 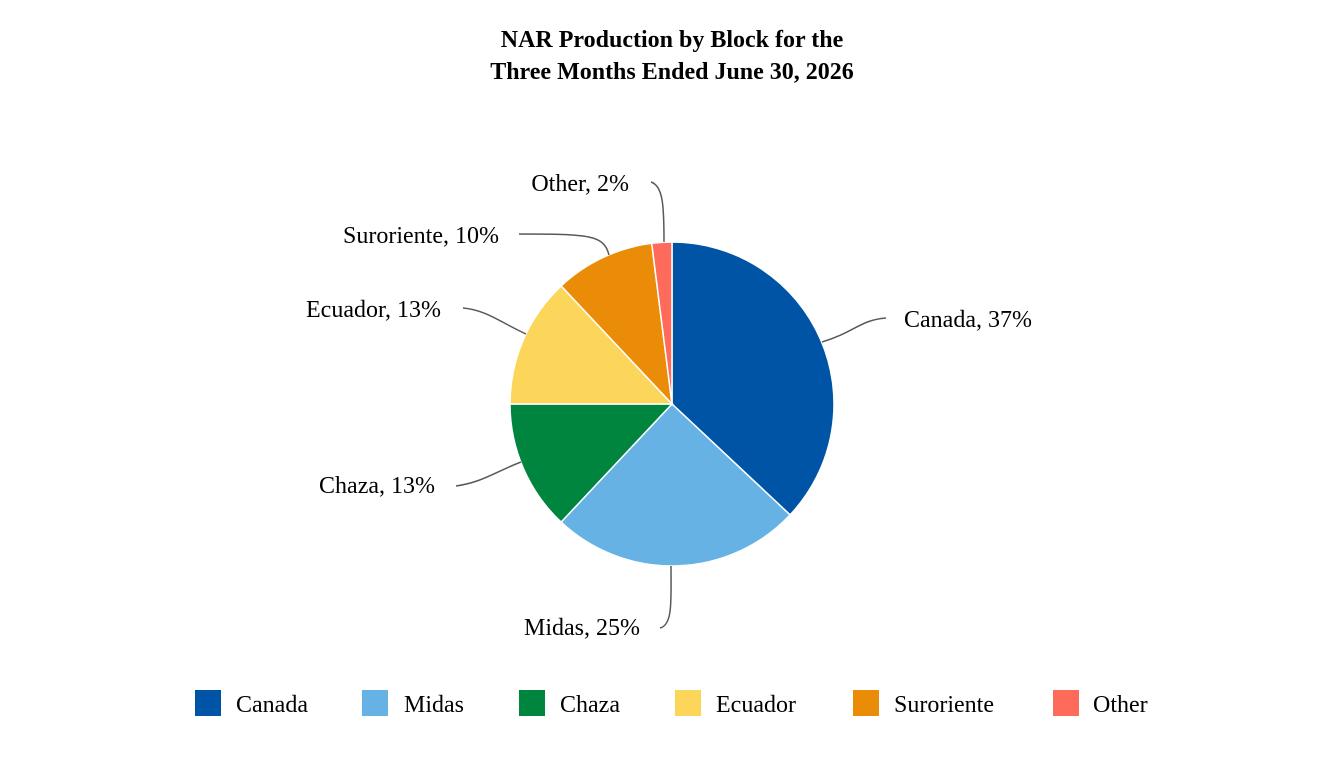 I want to click on legend-swatch-midas, so click(x=375, y=703).